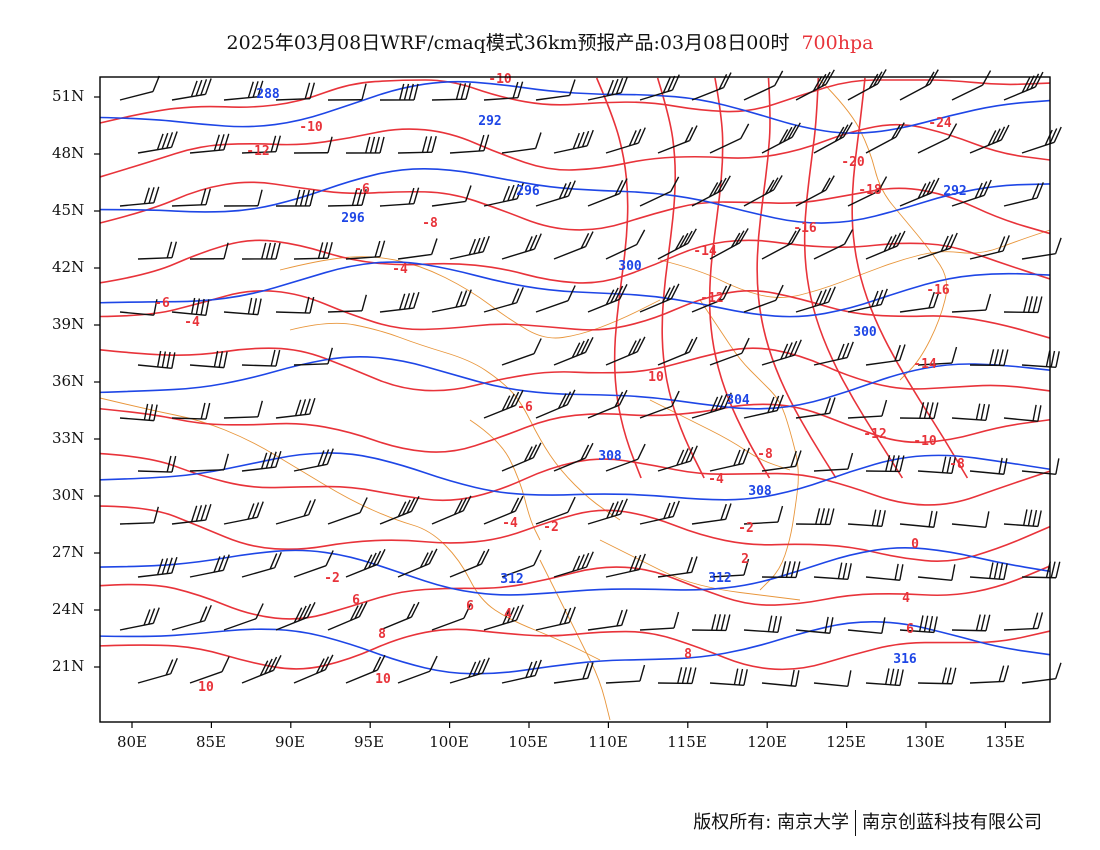  What do you see at coordinates (630, 266) in the screenshot?
I see `height-contour-label: 300` at bounding box center [630, 266].